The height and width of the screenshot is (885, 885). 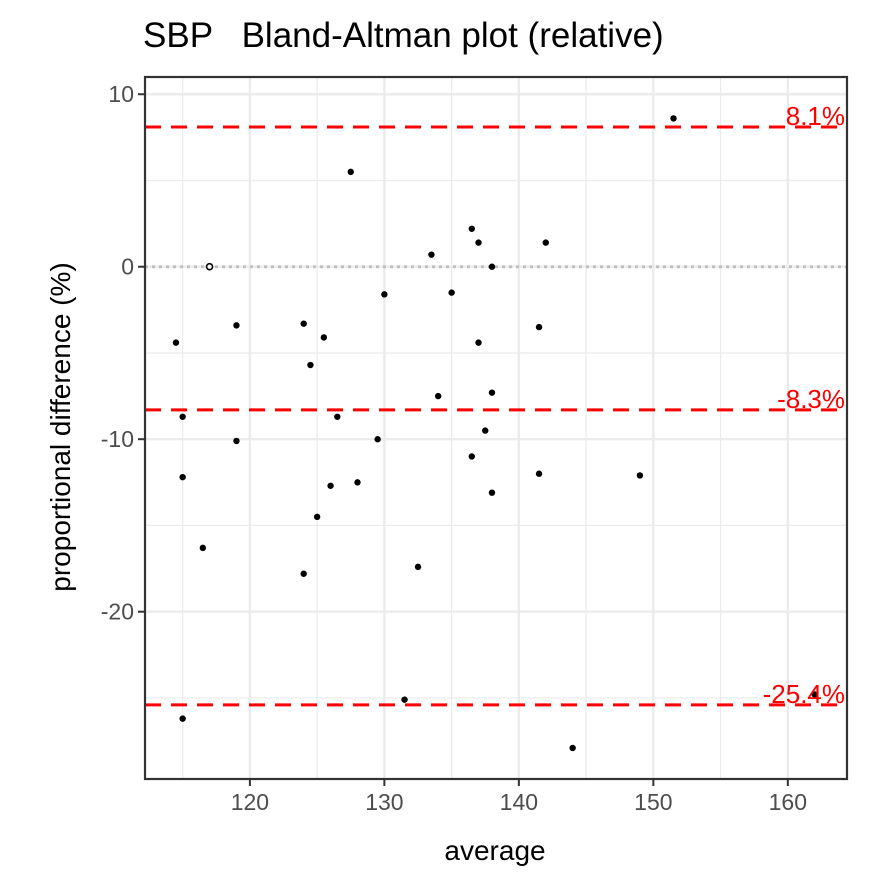 I want to click on x-axis-title: average, so click(x=494, y=850).